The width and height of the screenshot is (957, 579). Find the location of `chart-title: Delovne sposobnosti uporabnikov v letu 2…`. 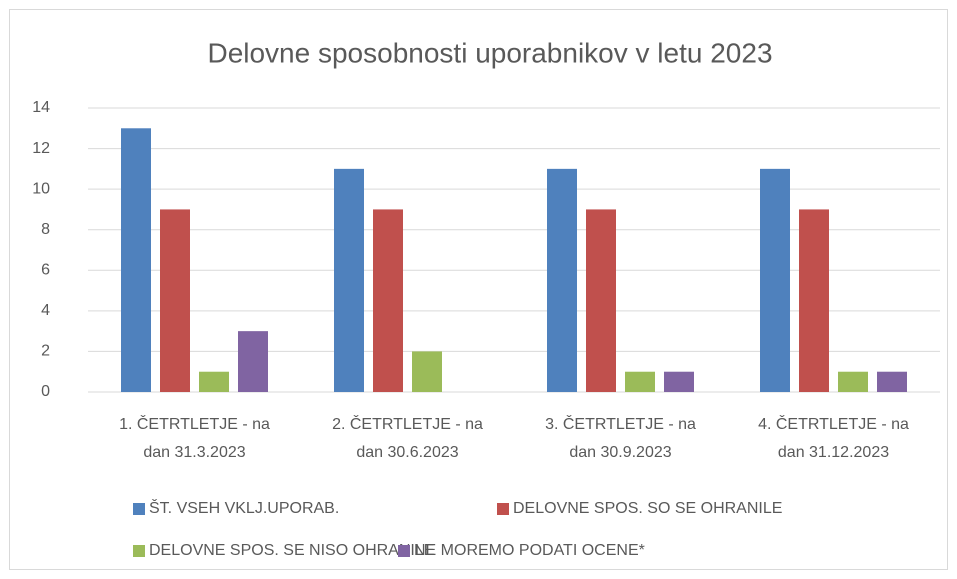

chart-title: Delovne sposobnosti uporabnikov v letu 2… is located at coordinates (489, 52).